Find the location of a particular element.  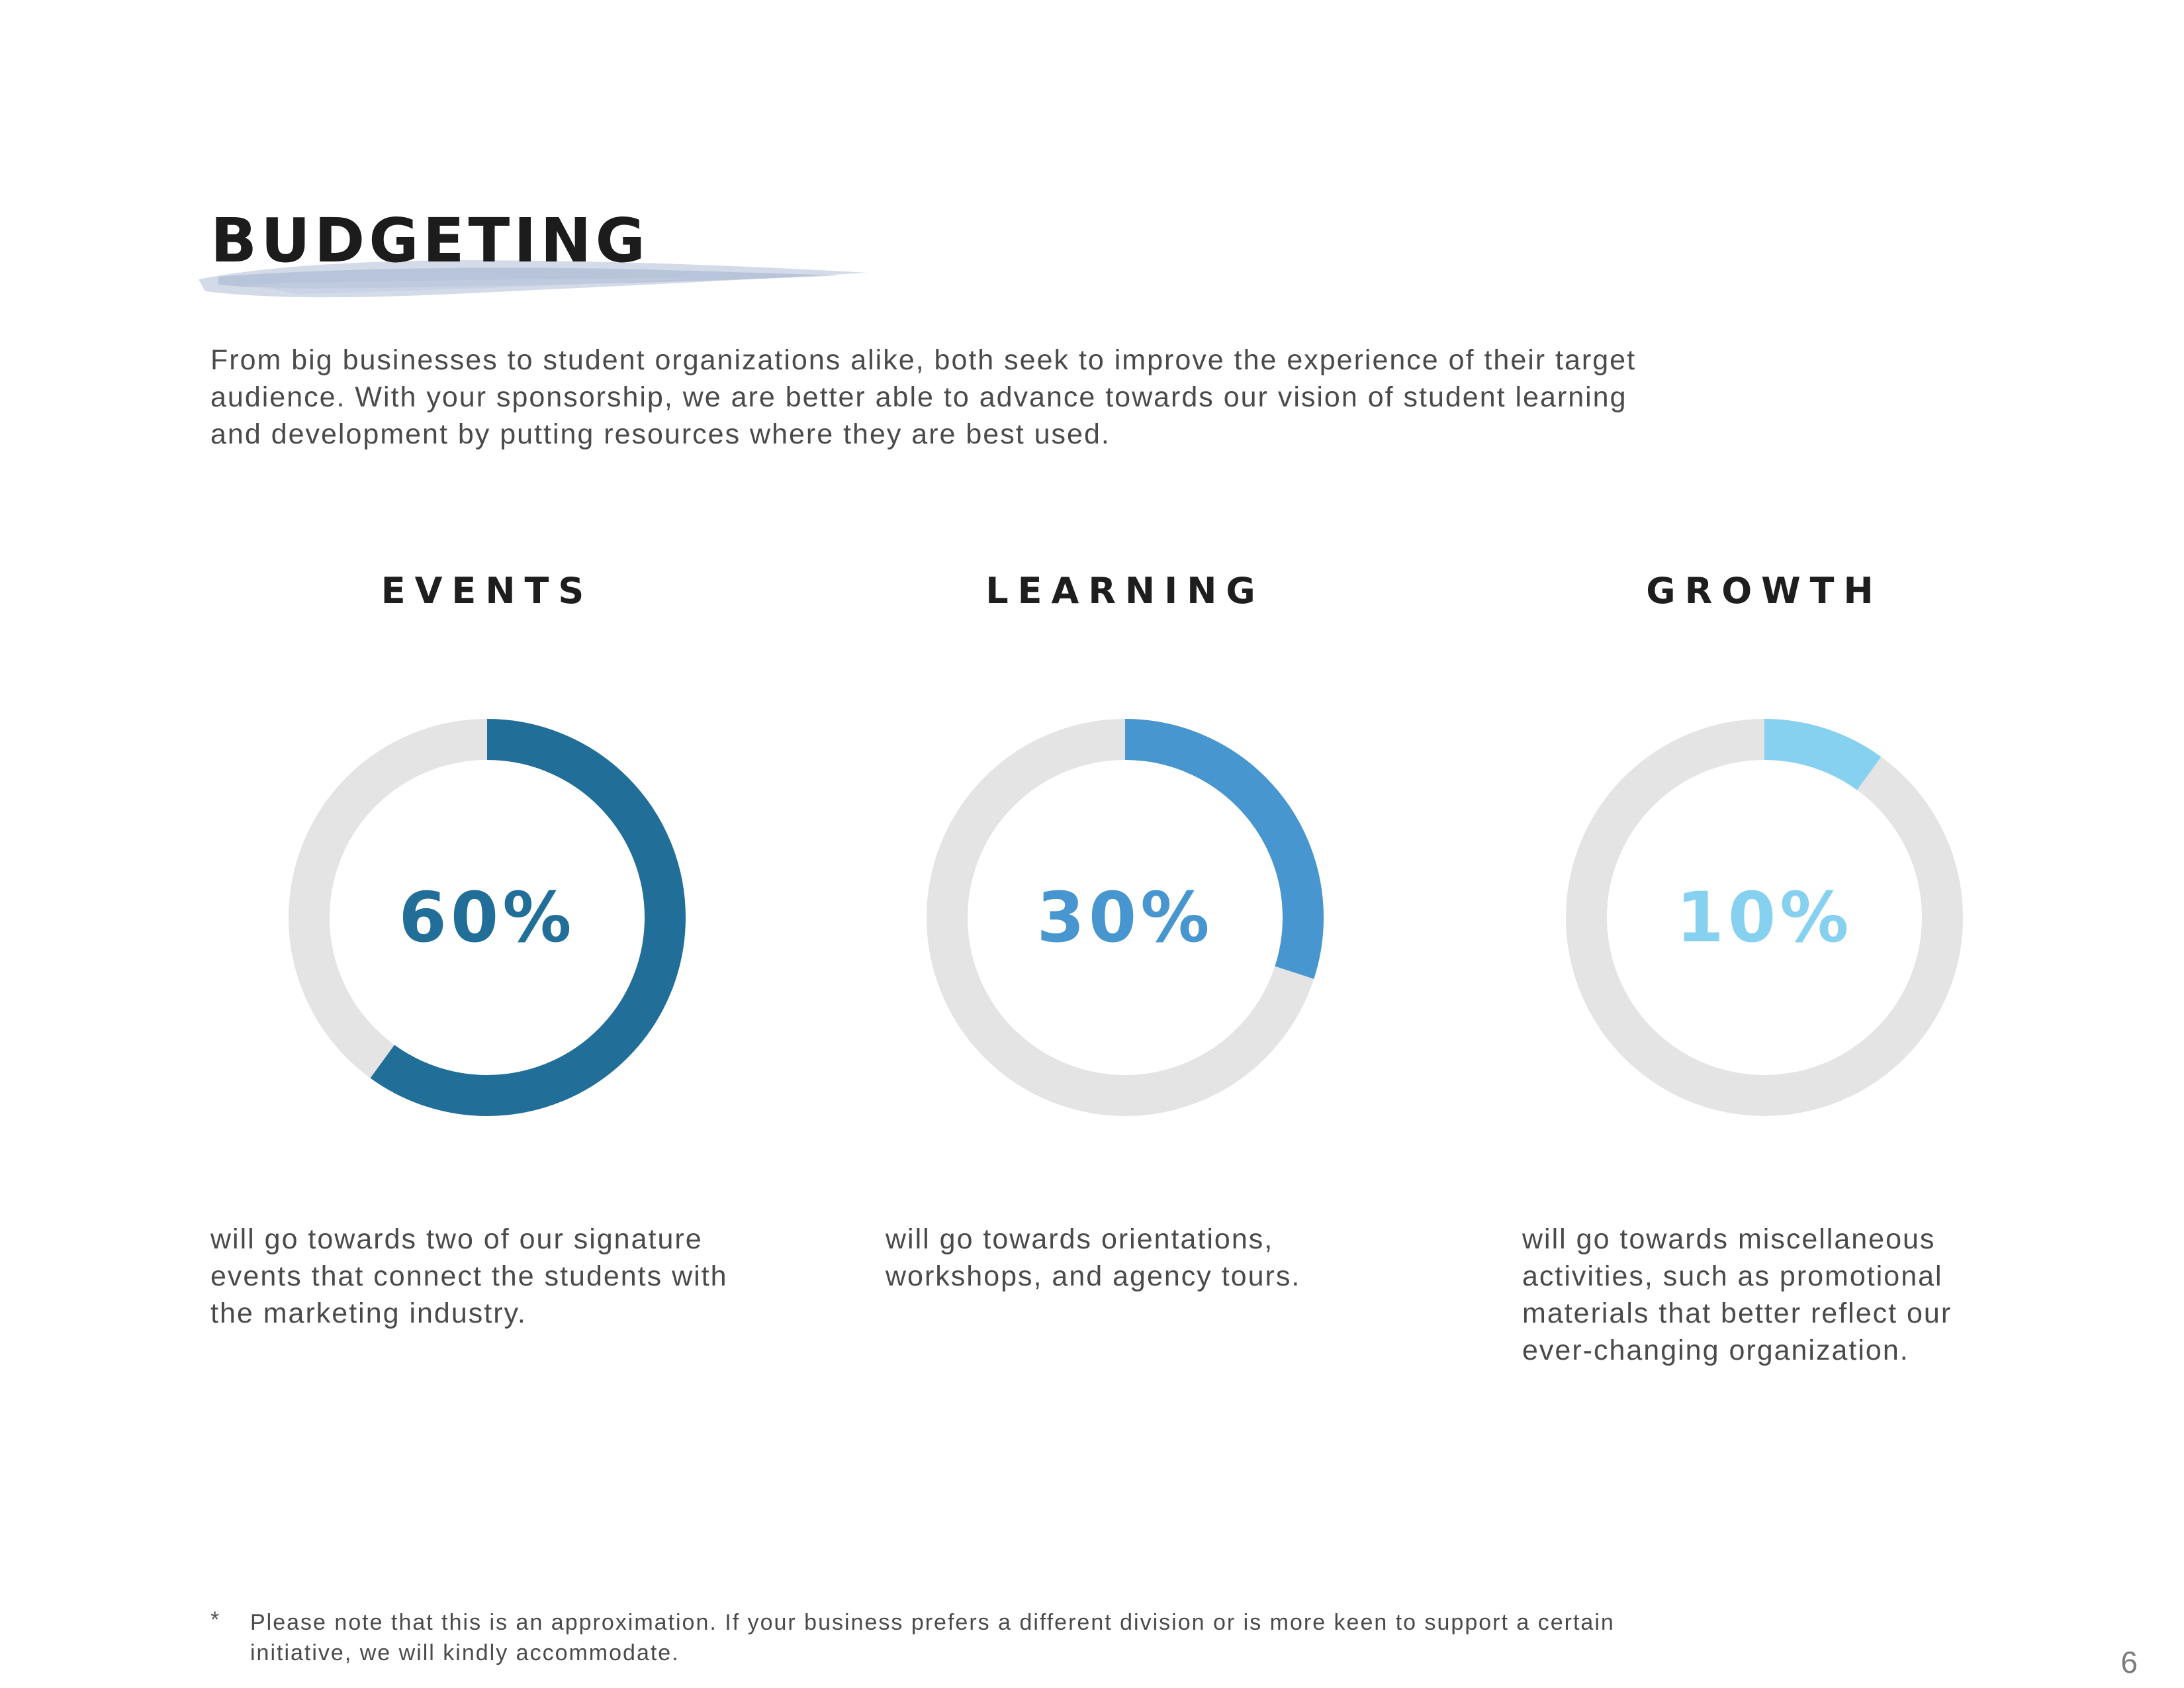

events-donut-svg is located at coordinates (488, 917).